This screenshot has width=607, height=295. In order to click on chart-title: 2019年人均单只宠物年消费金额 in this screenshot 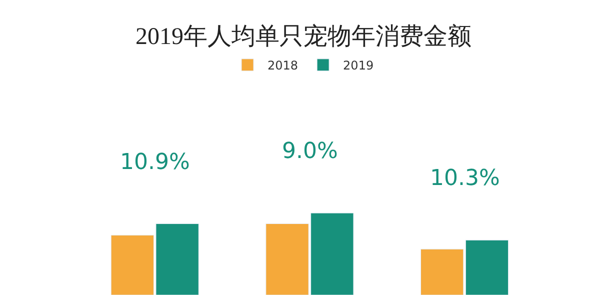, I will do `click(304, 36)`.